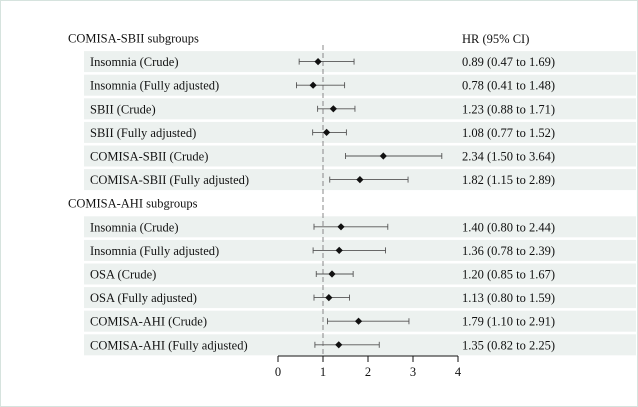 The height and width of the screenshot is (407, 638). Describe the element at coordinates (495, 39) in the screenshot. I see `hr-header: HR (95% CI)` at that location.